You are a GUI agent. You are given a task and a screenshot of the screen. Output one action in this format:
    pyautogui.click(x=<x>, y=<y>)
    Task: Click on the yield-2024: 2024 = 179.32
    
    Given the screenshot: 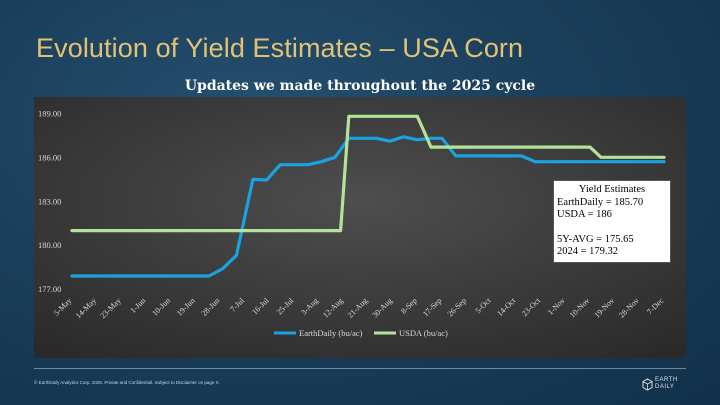 What is the action you would take?
    pyautogui.click(x=588, y=251)
    